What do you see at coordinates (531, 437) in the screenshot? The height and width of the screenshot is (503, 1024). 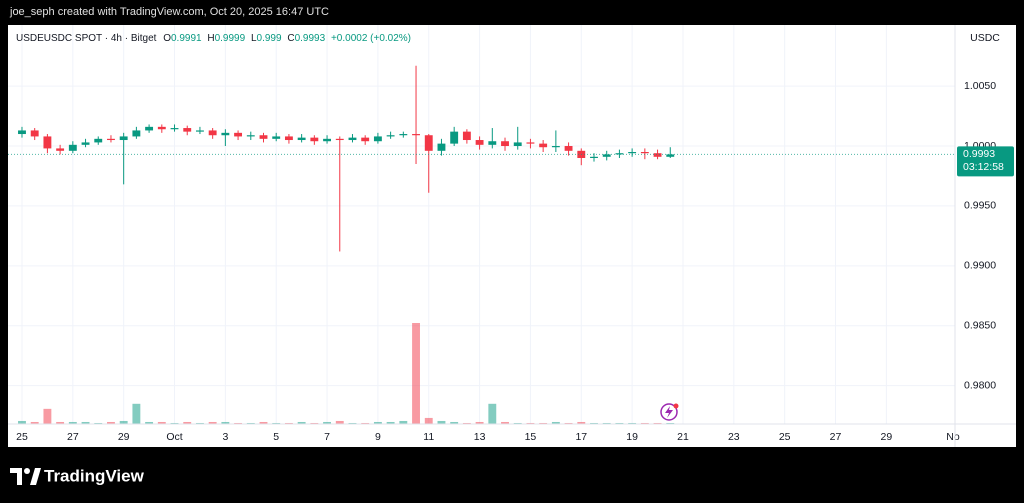 I see `x-tick-label: 15` at bounding box center [531, 437].